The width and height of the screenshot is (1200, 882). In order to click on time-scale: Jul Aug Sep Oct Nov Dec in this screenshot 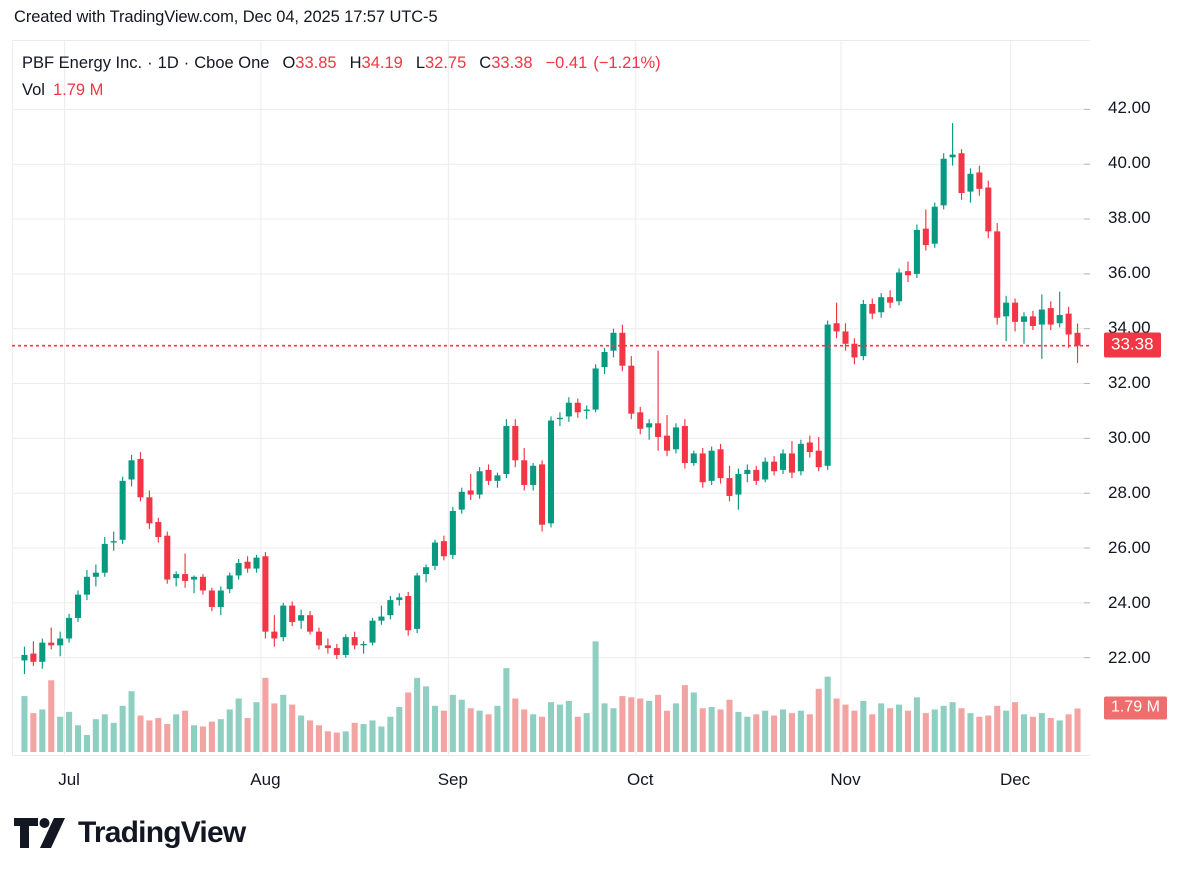, I will do `click(551, 775)`.